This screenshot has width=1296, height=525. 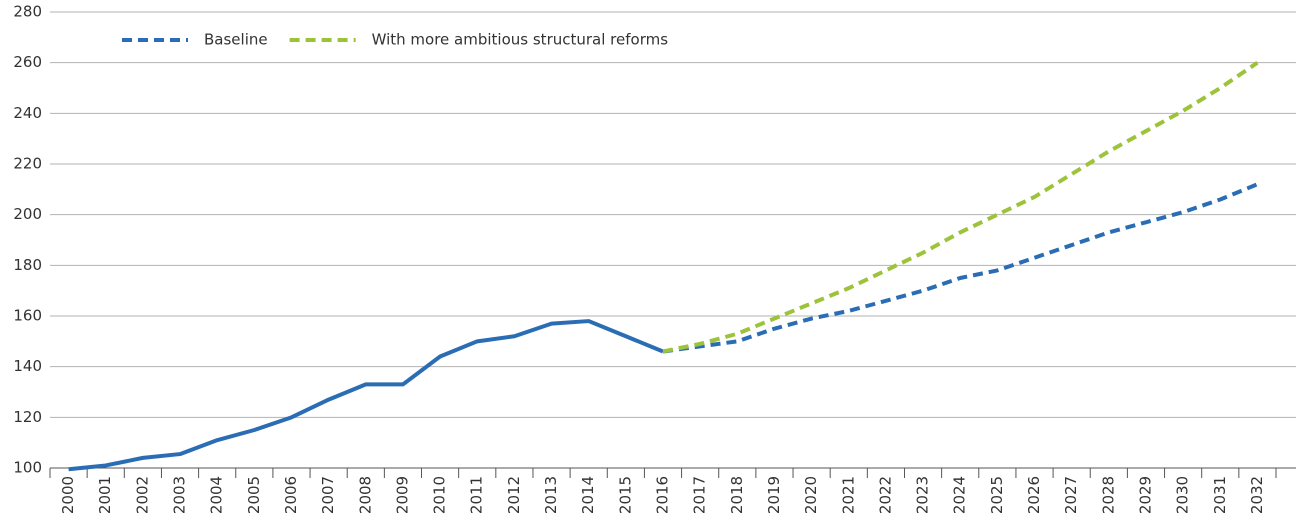 I want to click on x-tick-label: 2016, so click(x=663, y=495).